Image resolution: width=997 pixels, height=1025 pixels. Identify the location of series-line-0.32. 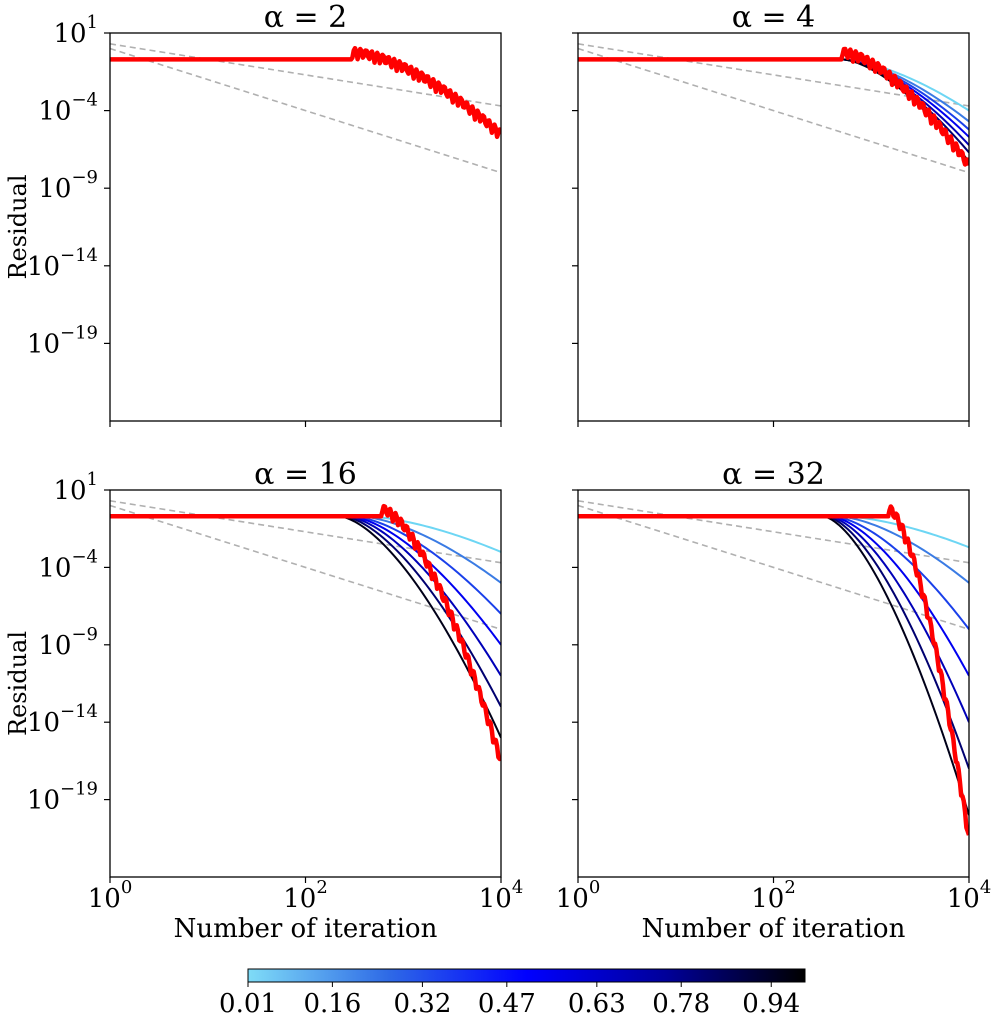
(773, 572).